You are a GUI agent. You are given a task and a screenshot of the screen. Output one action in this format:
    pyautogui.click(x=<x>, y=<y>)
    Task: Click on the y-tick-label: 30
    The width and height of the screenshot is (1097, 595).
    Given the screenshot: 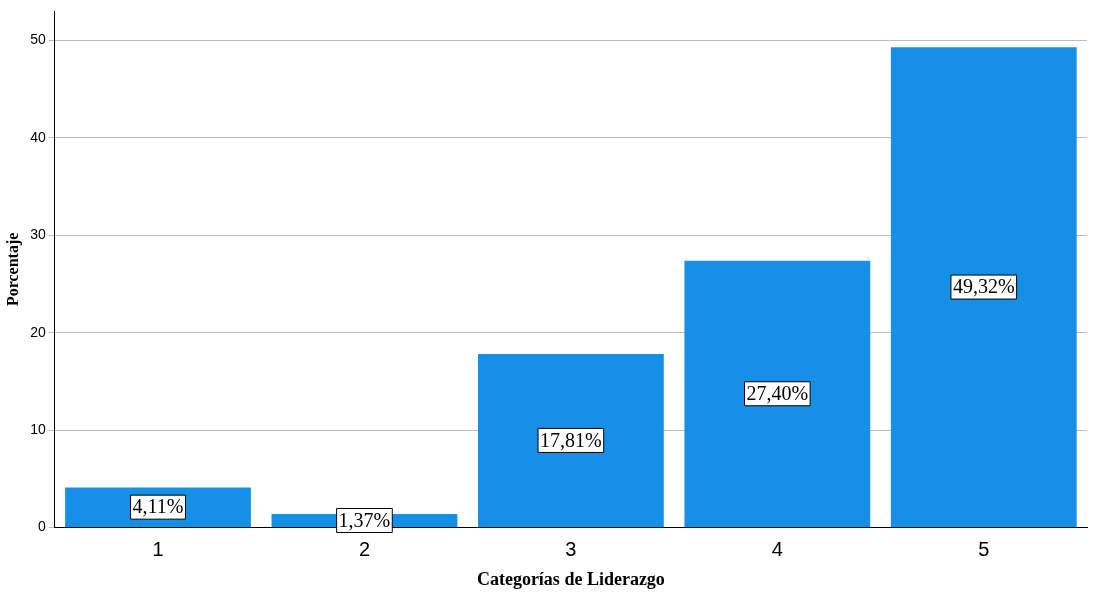 What is the action you would take?
    pyautogui.click(x=38, y=234)
    